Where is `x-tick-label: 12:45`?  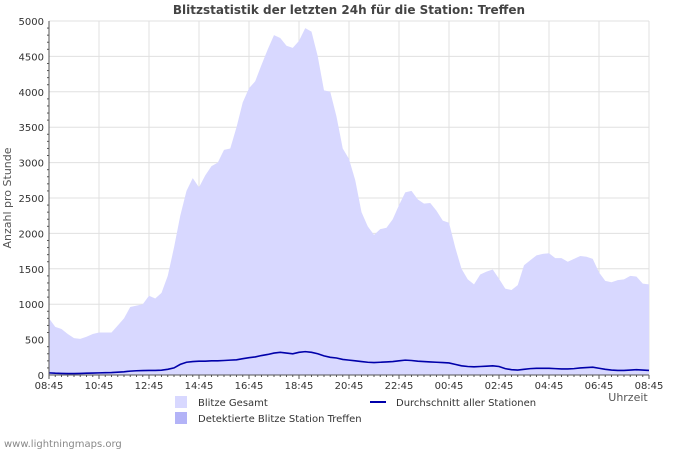
x-tick-label: 12:45 is located at coordinates (149, 386).